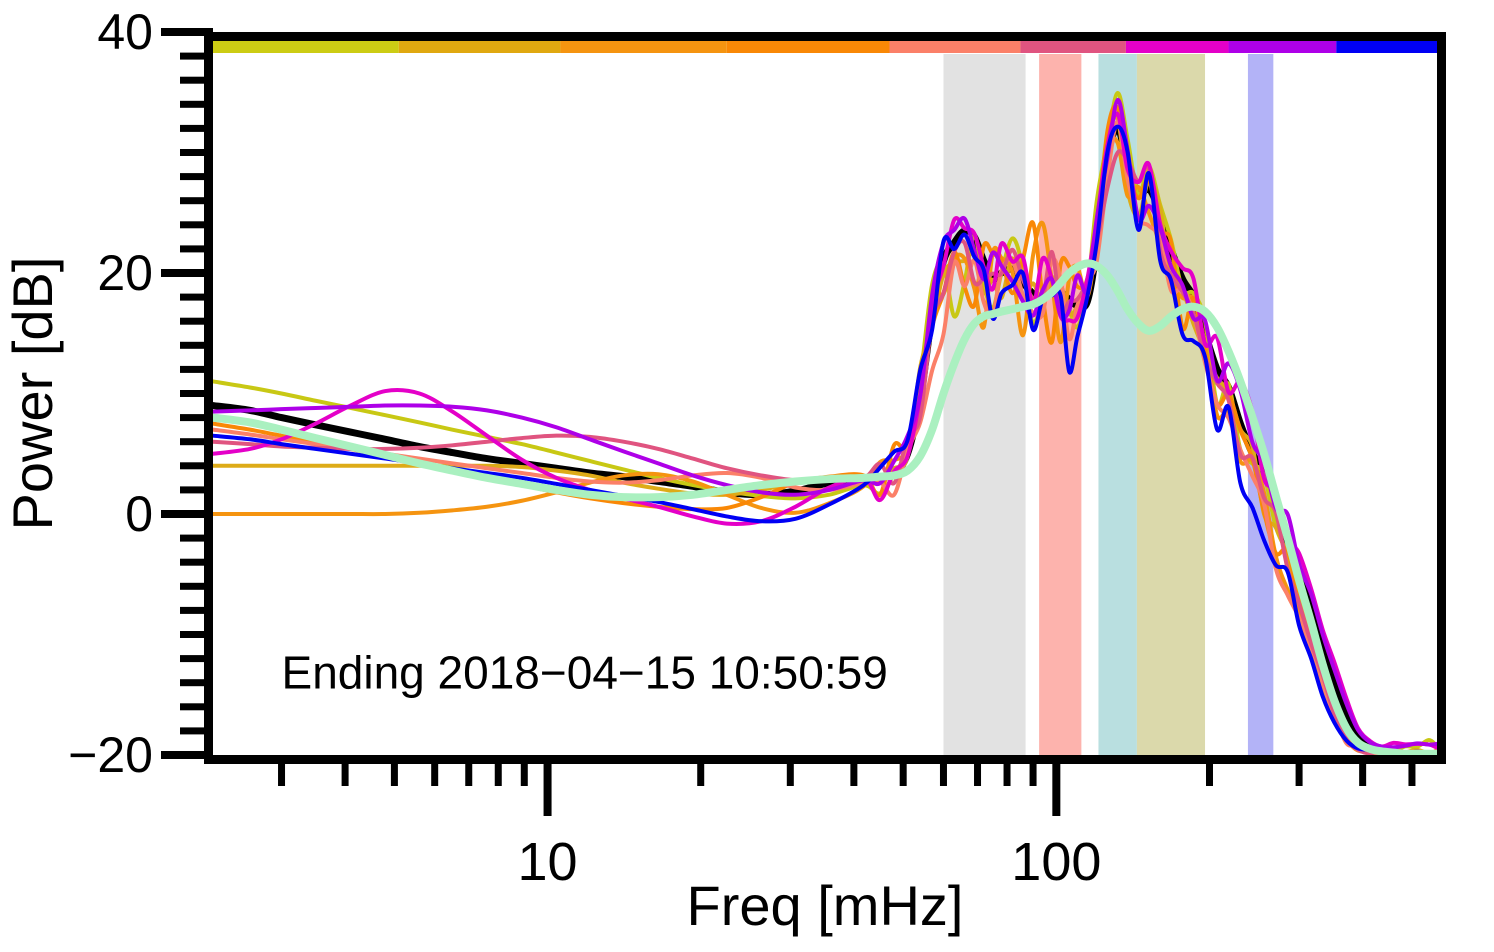 The height and width of the screenshot is (952, 1494). I want to click on x-axis-title: Freq [mHz], so click(825, 905).